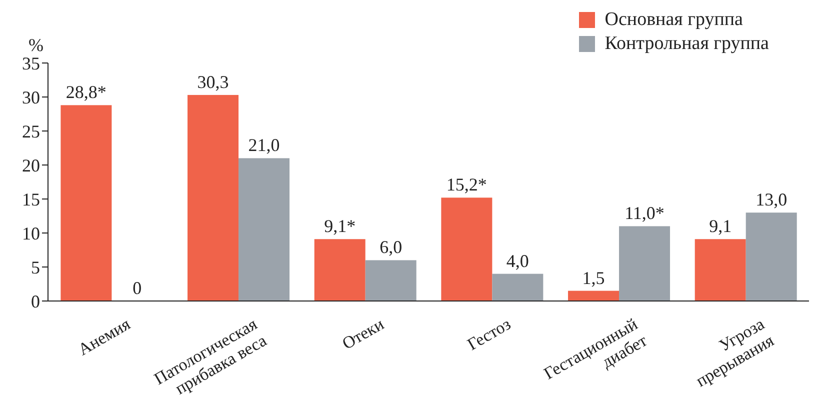 The height and width of the screenshot is (419, 827). I want to click on legend-label: Основная группа, so click(673, 20).